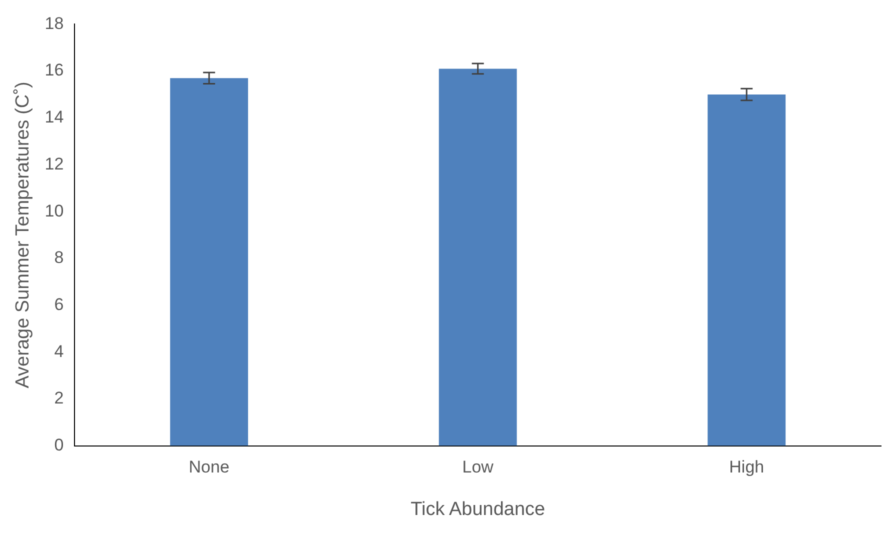 The width and height of the screenshot is (893, 533). Describe the element at coordinates (54, 164) in the screenshot. I see `y-tick-label: 12` at that location.